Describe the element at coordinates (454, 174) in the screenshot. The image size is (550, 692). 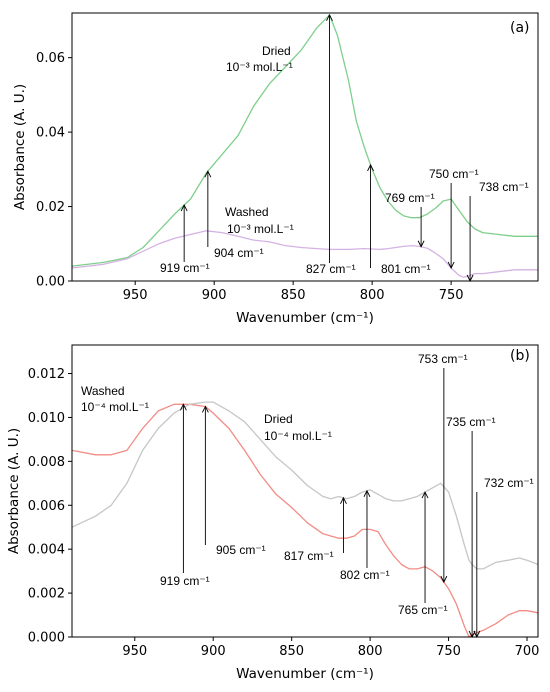
I see `panel-a-peak-label-750: 750 cm⁻¹` at that location.